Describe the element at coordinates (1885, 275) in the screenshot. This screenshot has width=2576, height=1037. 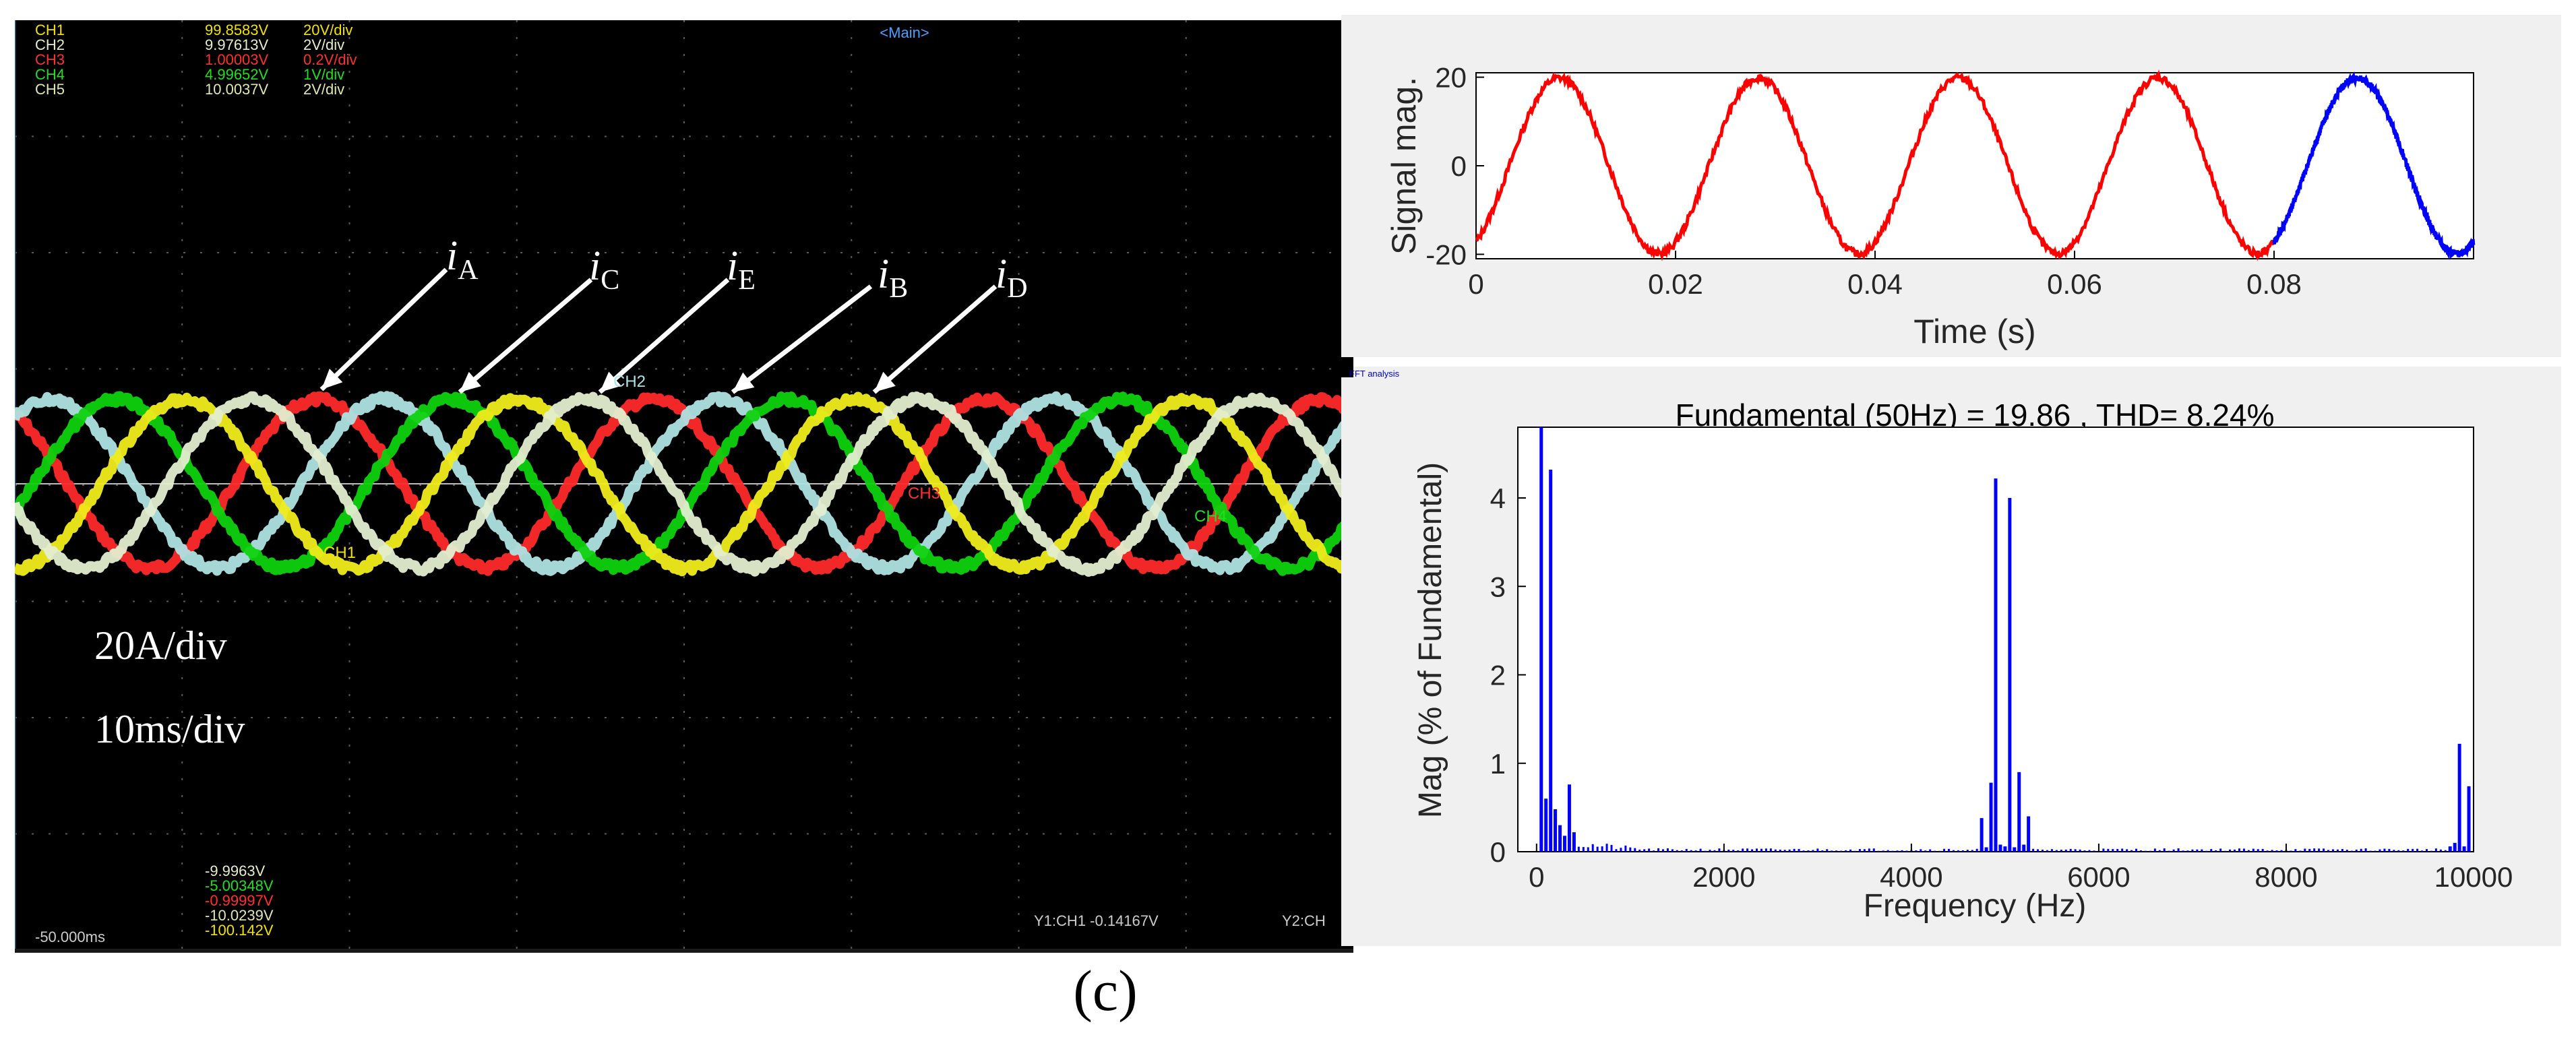
I see `signal-x-ticks: 0 0.02 0.04 0.06 0.08` at that location.